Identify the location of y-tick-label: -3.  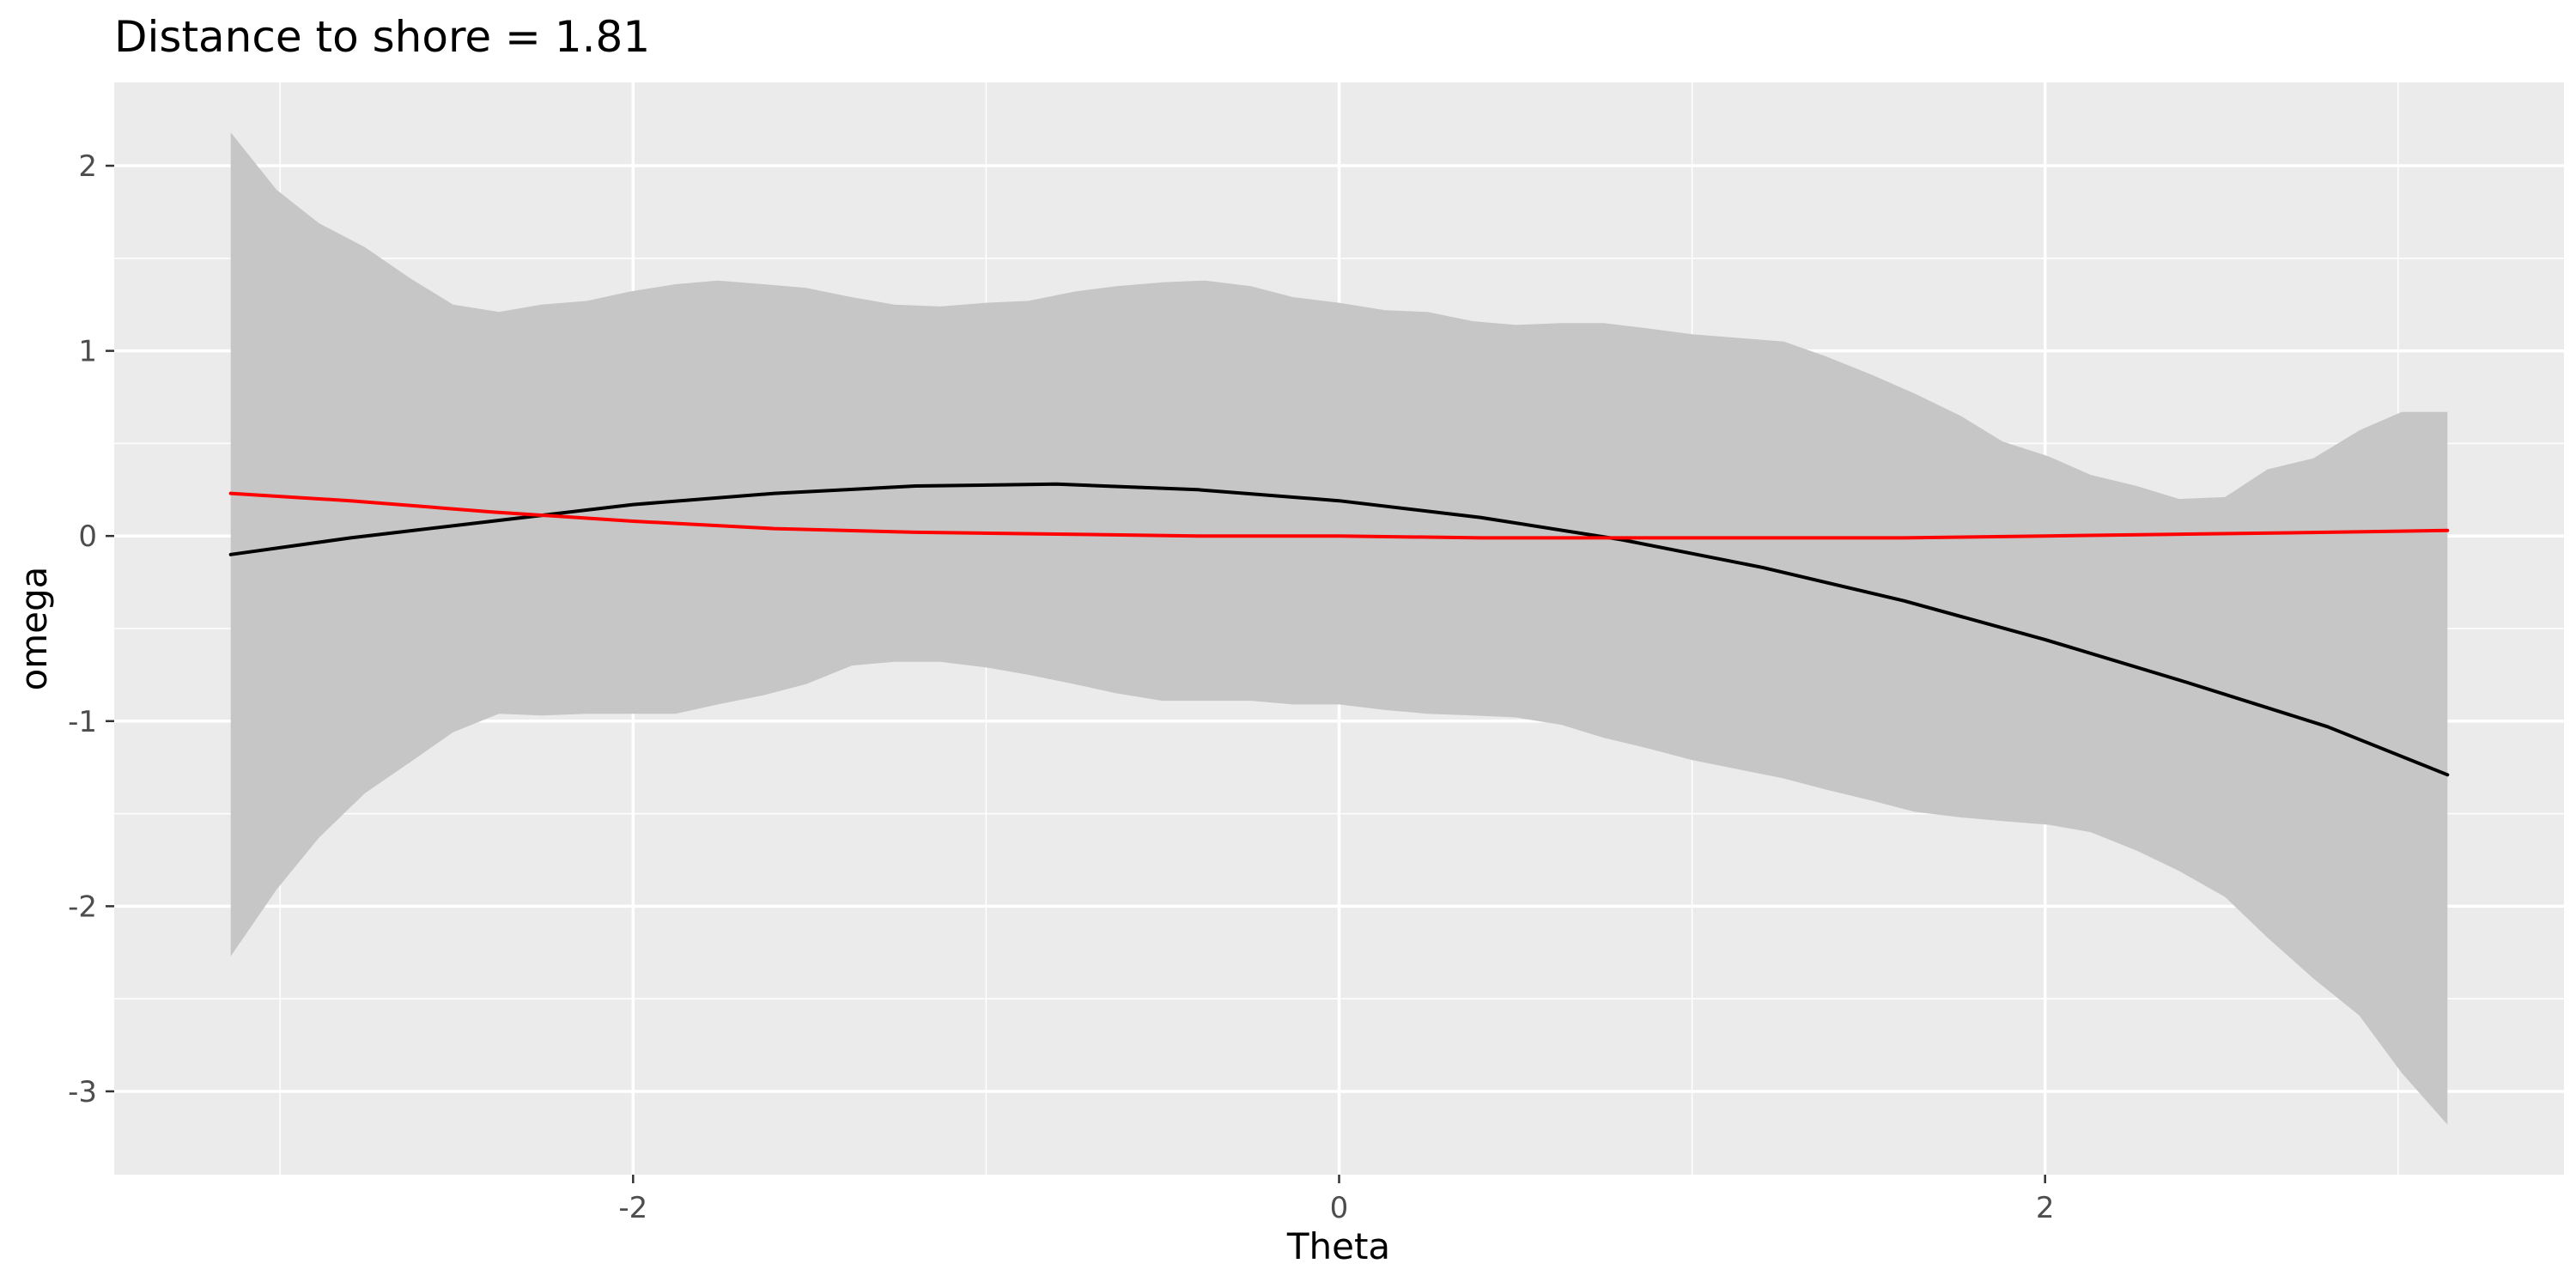
(82, 1092).